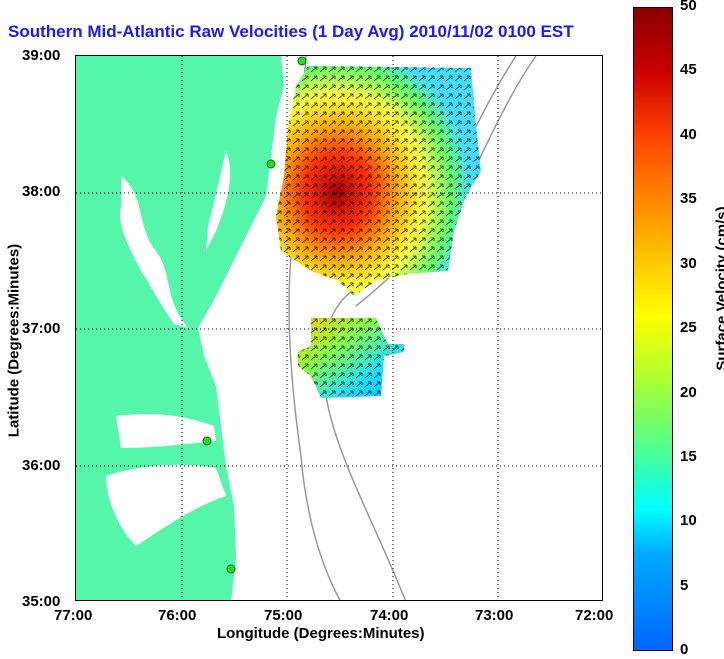 The width and height of the screenshot is (724, 659). What do you see at coordinates (41, 55) in the screenshot?
I see `y-tick-label: 39:00` at bounding box center [41, 55].